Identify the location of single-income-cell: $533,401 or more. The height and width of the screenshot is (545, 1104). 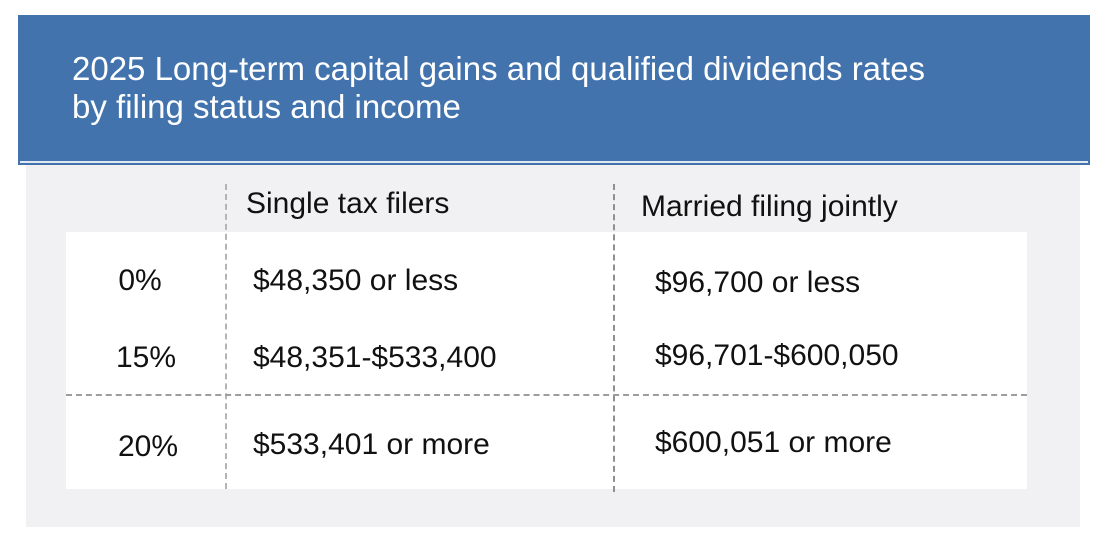
(371, 444).